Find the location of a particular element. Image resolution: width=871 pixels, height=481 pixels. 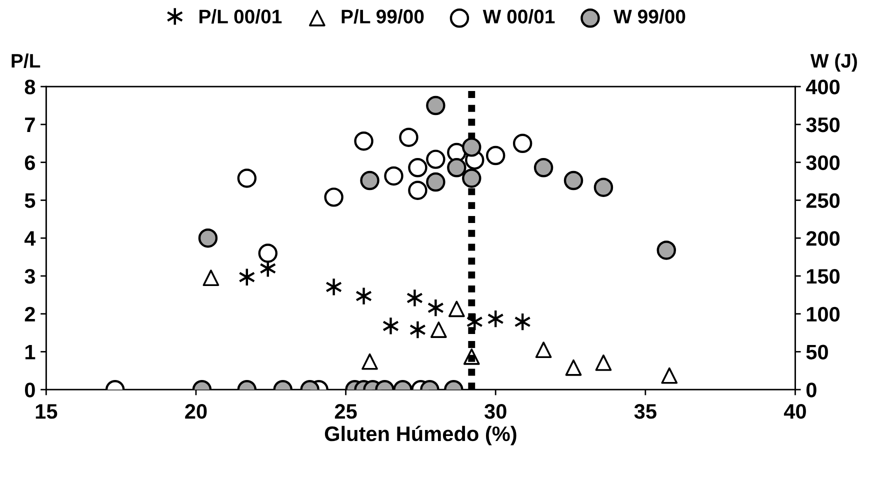

y2-tick-label: 400 is located at coordinates (823, 87).